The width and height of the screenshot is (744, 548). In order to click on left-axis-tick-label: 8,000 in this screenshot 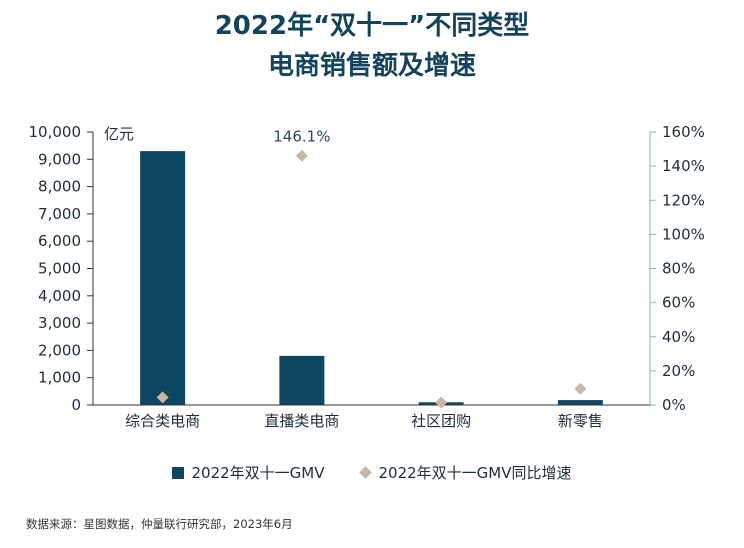, I will do `click(59, 187)`.